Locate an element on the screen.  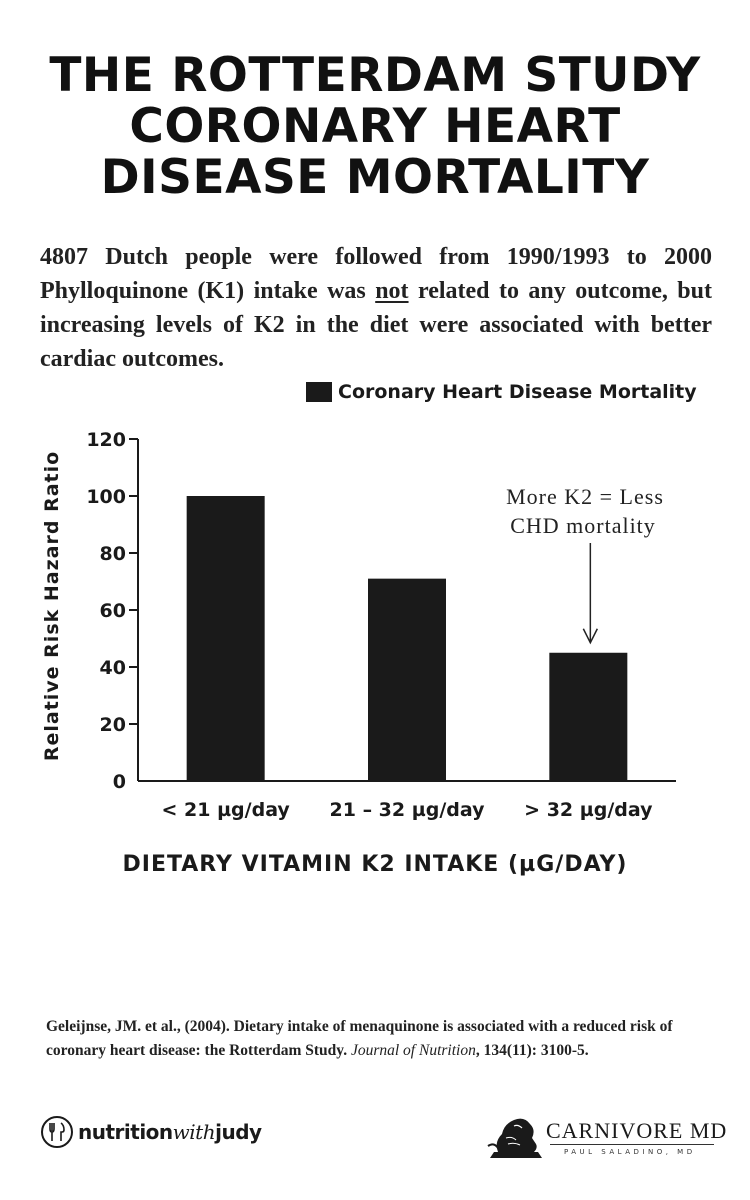
x-category-label-0: < 21 µg/day is located at coordinates (225, 810).